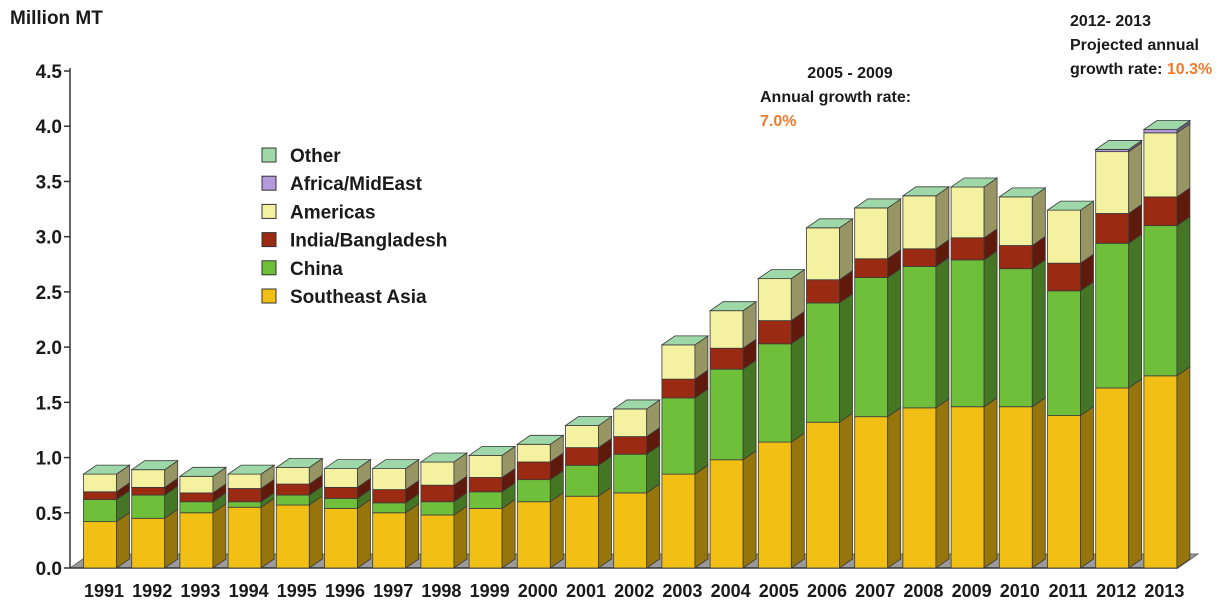 Image resolution: width=1230 pixels, height=602 pixels. What do you see at coordinates (269, 155) in the screenshot?
I see `legend-swatch-other` at bounding box center [269, 155].